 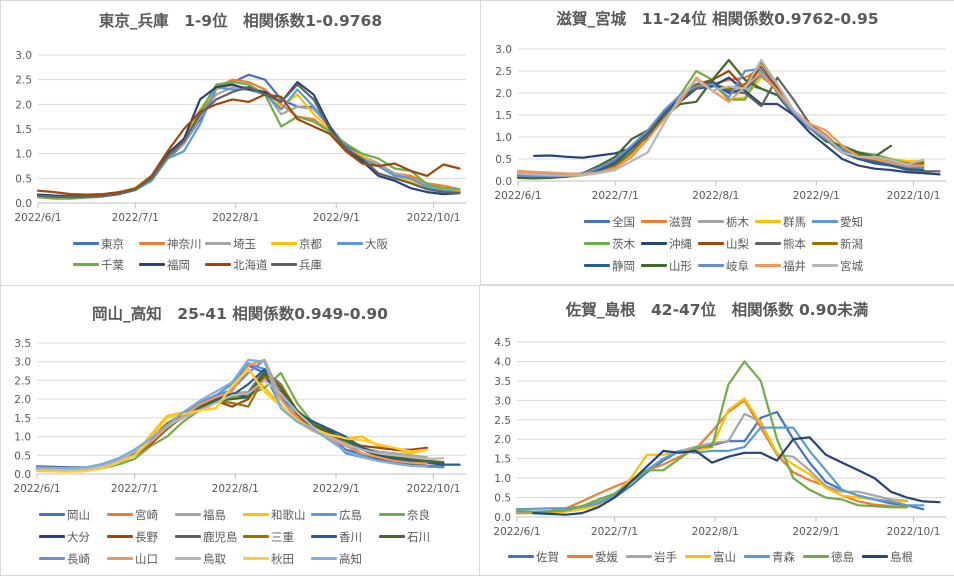 I want to click on legend-item: 新潟, so click(x=840, y=243).